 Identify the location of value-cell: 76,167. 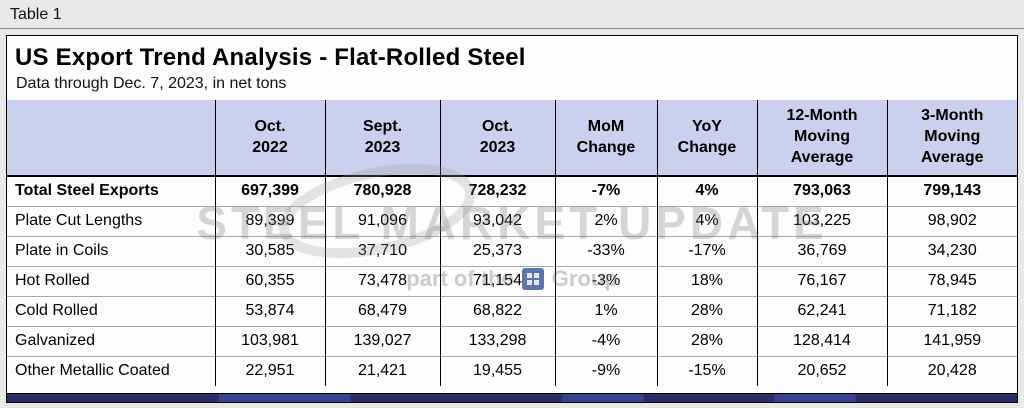
(821, 280).